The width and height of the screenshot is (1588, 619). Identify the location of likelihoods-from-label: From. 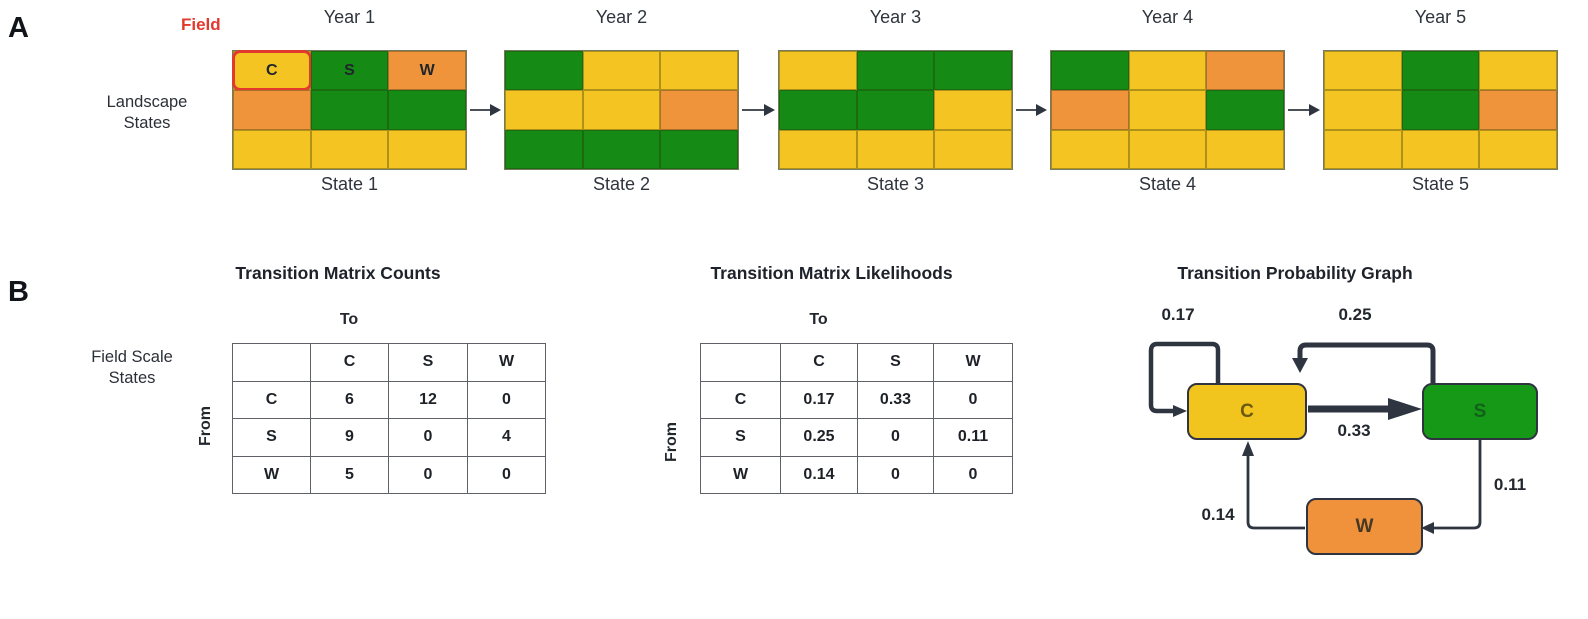
(671, 442).